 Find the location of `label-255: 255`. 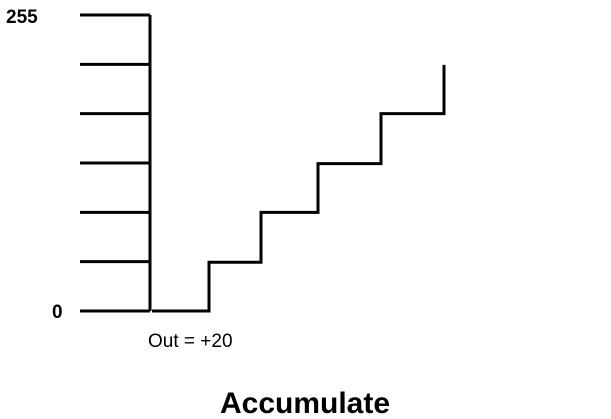

label-255: 255 is located at coordinates (22, 17).